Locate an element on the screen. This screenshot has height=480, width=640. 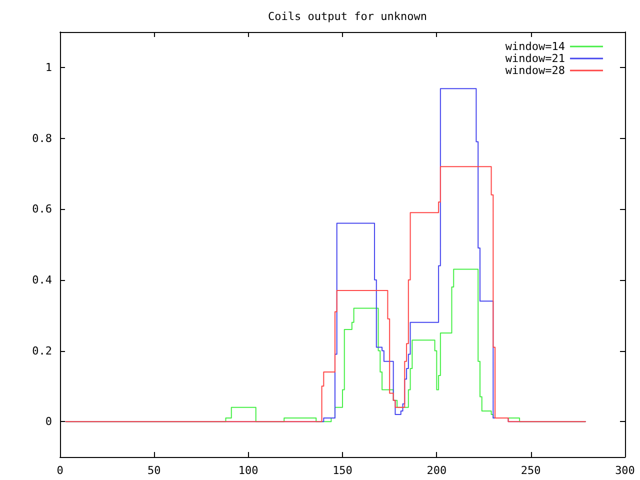
y-tick-label: 0.8 is located at coordinates (42, 138).